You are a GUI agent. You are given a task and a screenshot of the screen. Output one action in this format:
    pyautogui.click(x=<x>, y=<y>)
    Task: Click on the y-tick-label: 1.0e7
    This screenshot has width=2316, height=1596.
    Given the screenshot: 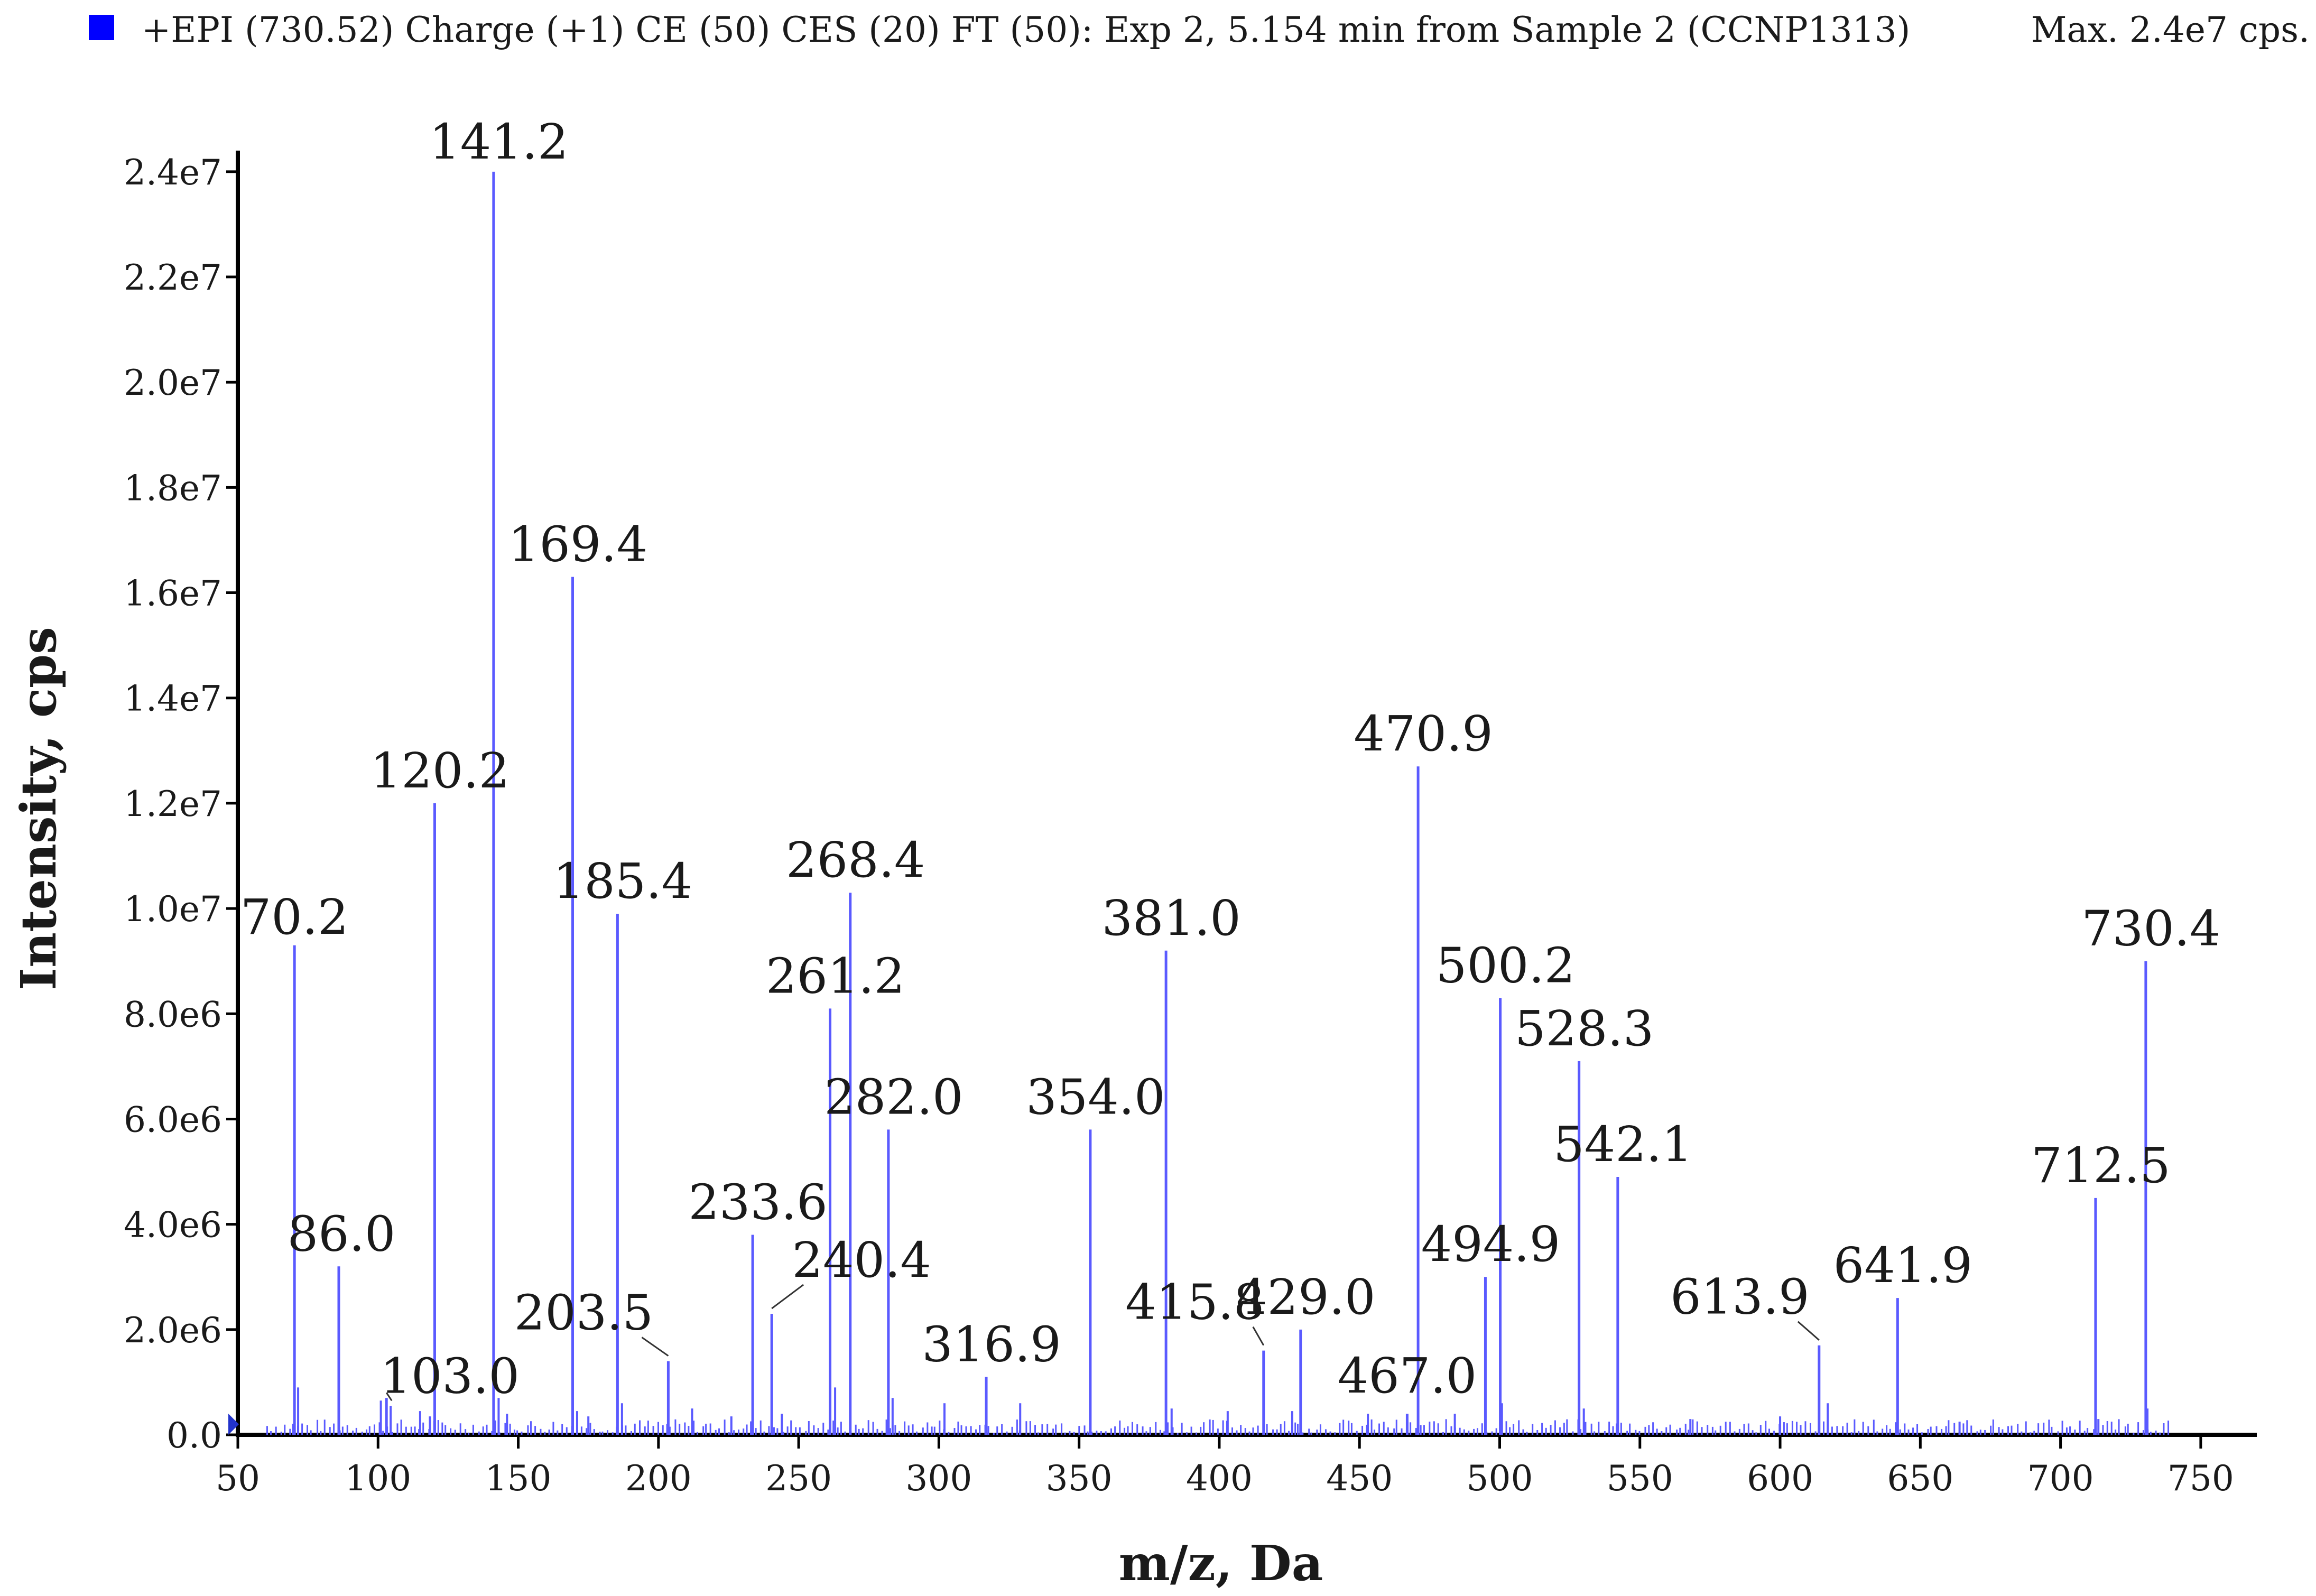 What is the action you would take?
    pyautogui.click(x=173, y=909)
    